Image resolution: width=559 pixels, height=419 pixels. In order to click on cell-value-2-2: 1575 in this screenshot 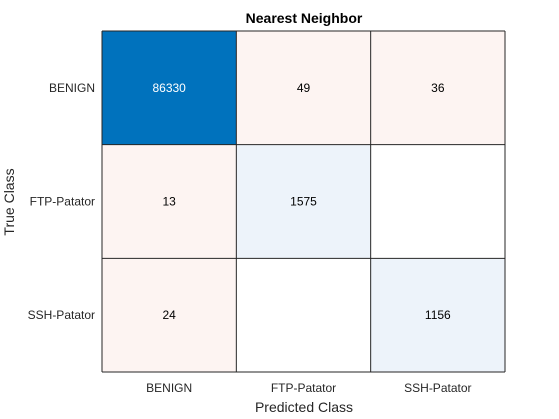, I will do `click(303, 202)`.